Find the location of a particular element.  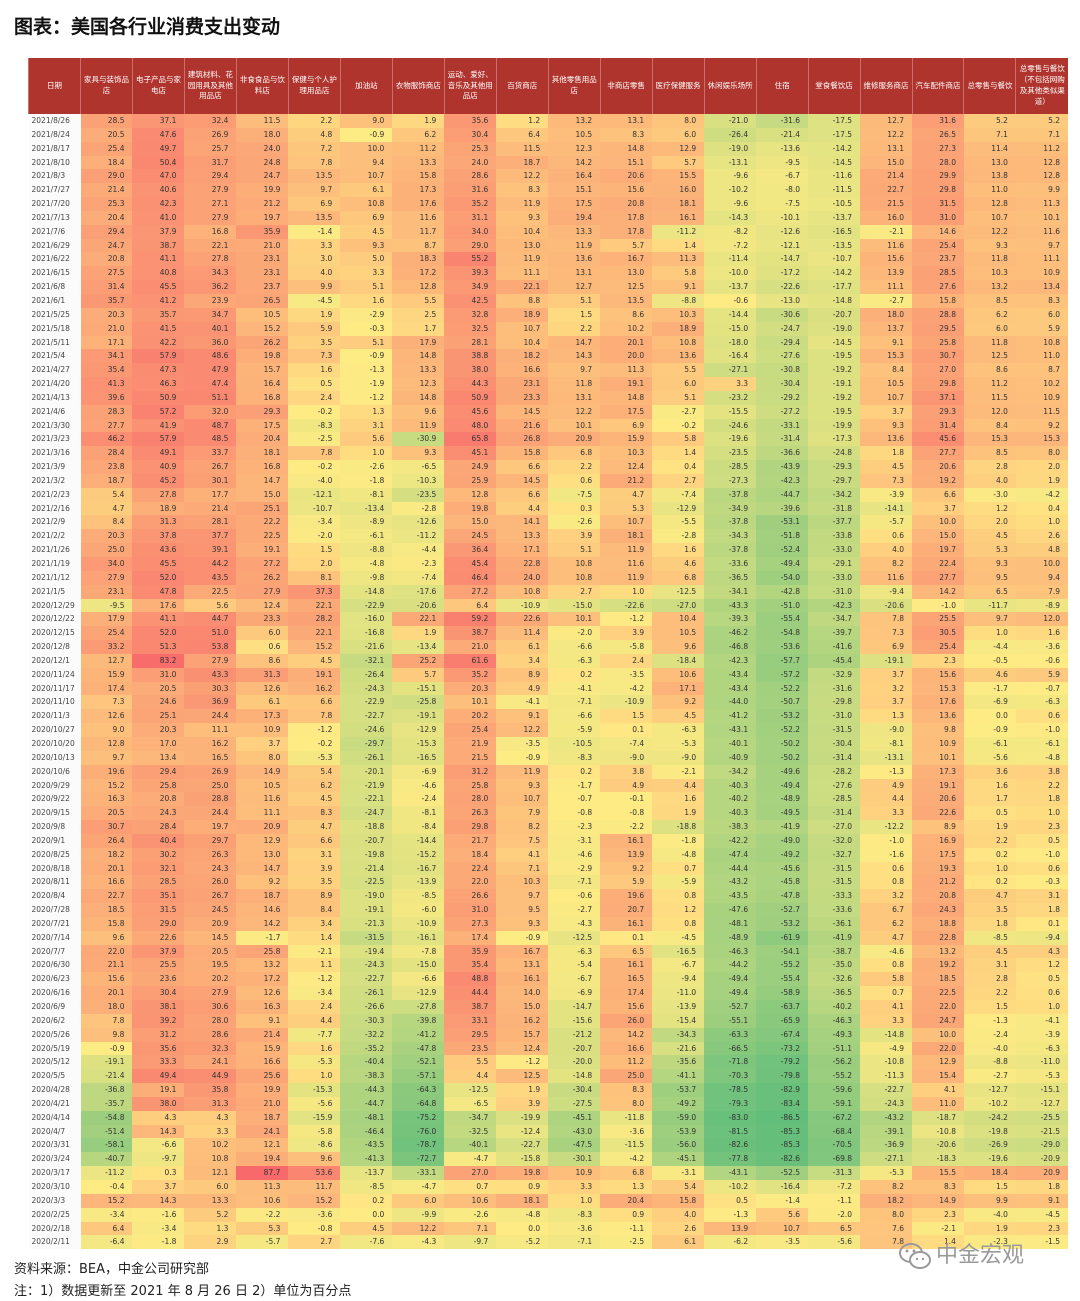

row-date: 2020/8/4 is located at coordinates (54, 896).